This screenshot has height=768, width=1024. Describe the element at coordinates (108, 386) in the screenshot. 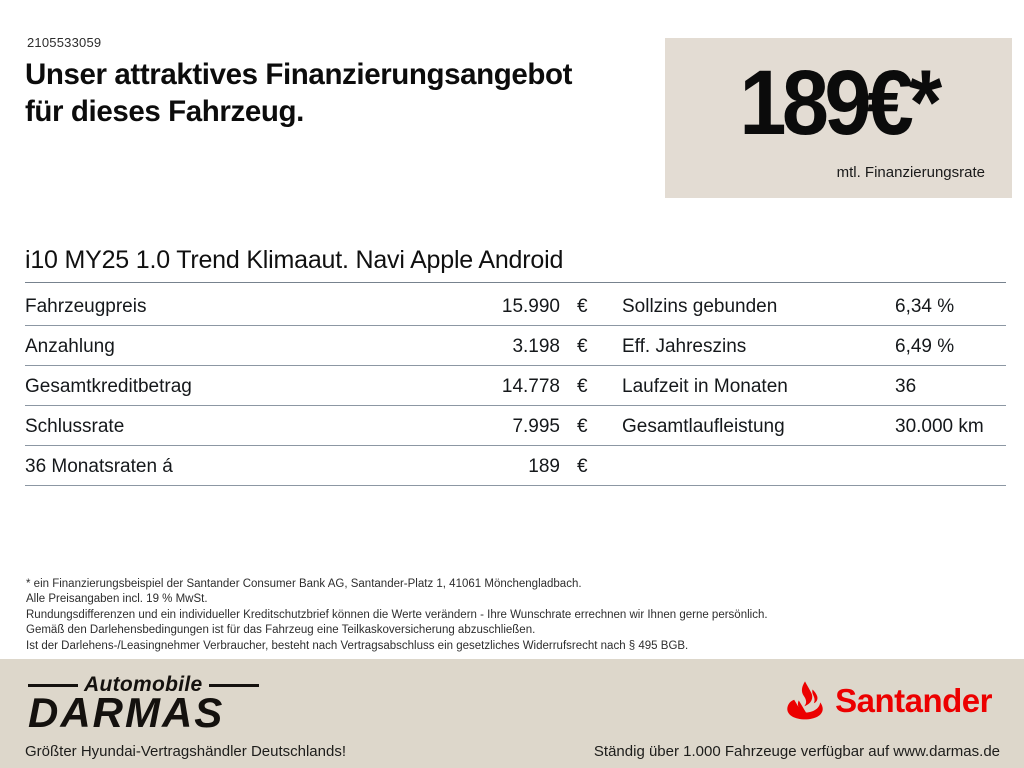

I see `row-label: Gesamtkreditbetrag` at that location.